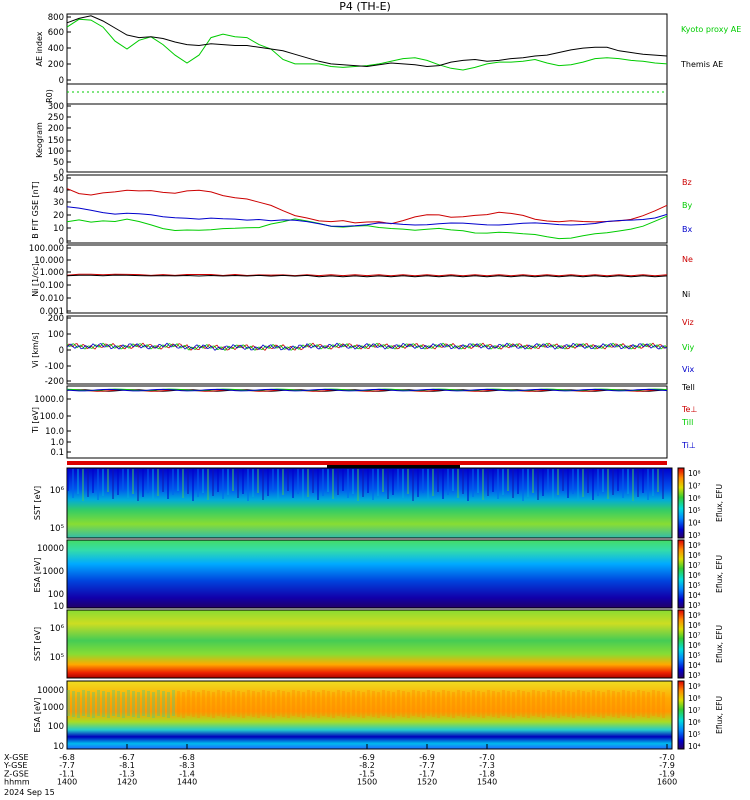  What do you see at coordinates (701, 64) in the screenshot?
I see `legend-themis-ae: Themis AE` at bounding box center [701, 64].